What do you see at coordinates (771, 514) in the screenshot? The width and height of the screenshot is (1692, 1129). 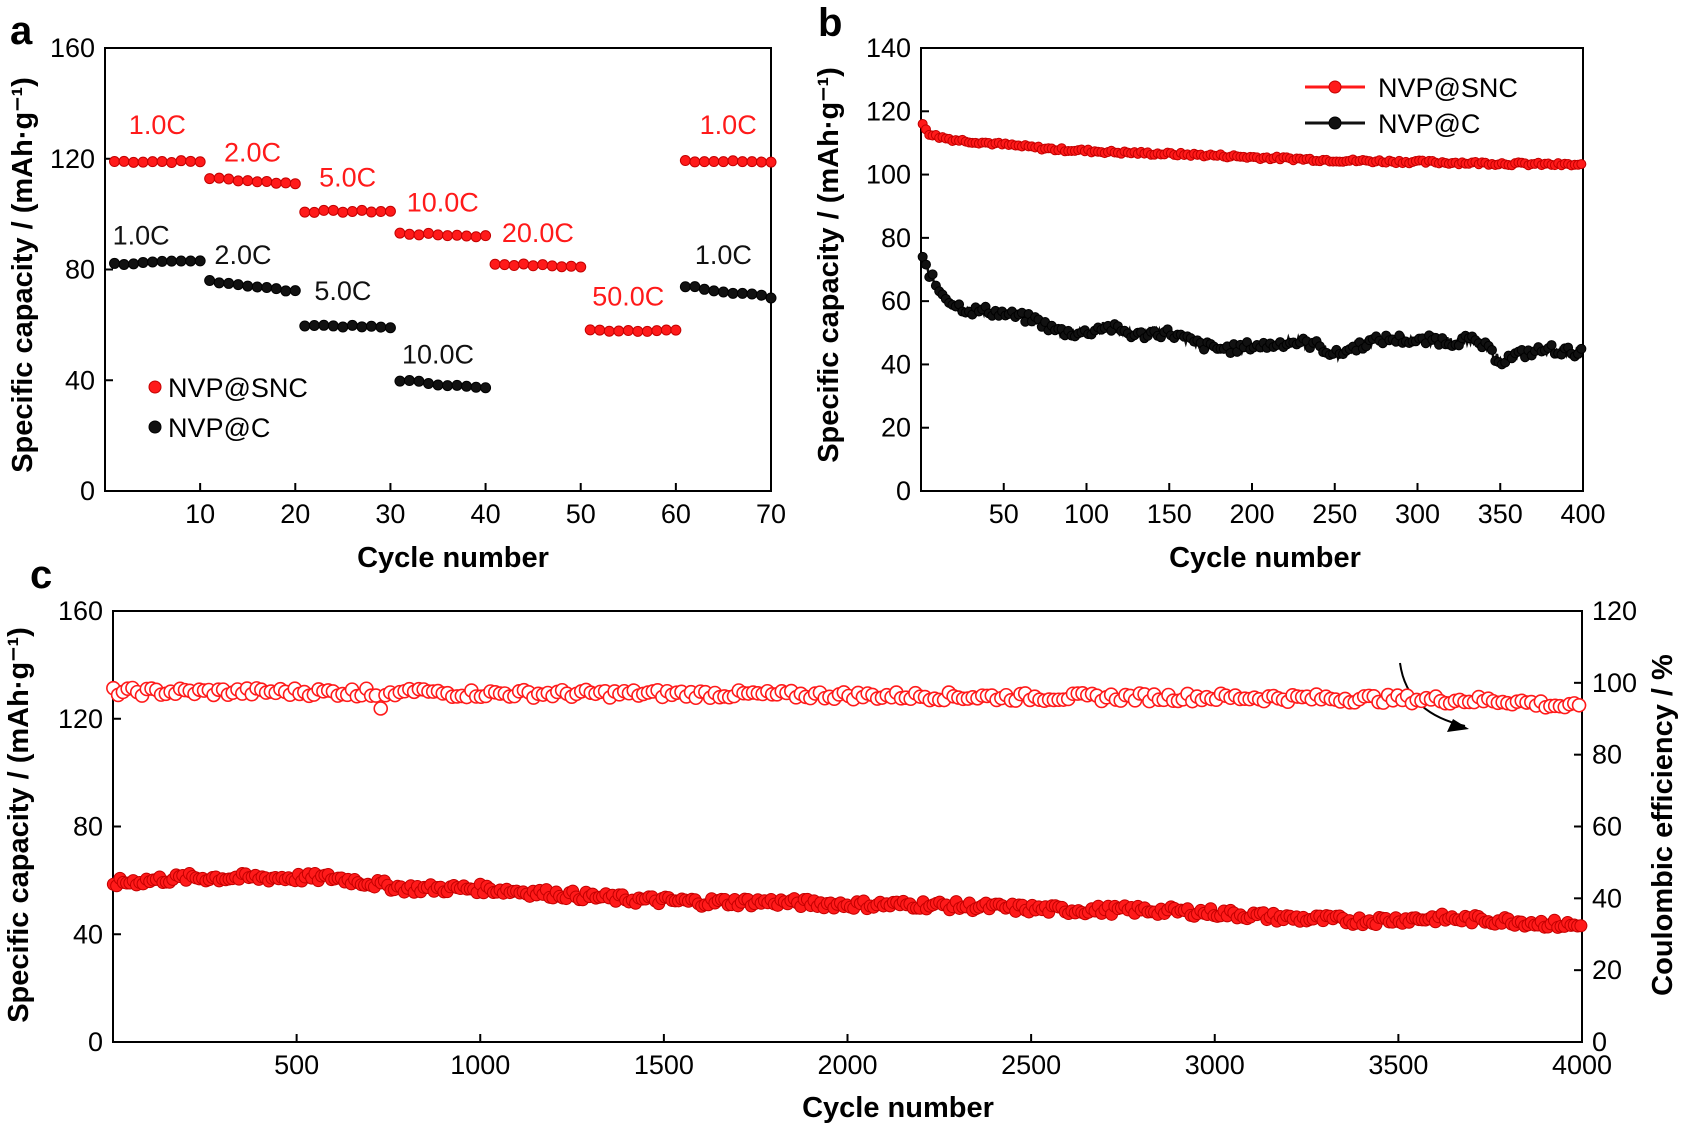 I see `panel-a-x-tick-label: 70` at bounding box center [771, 514].